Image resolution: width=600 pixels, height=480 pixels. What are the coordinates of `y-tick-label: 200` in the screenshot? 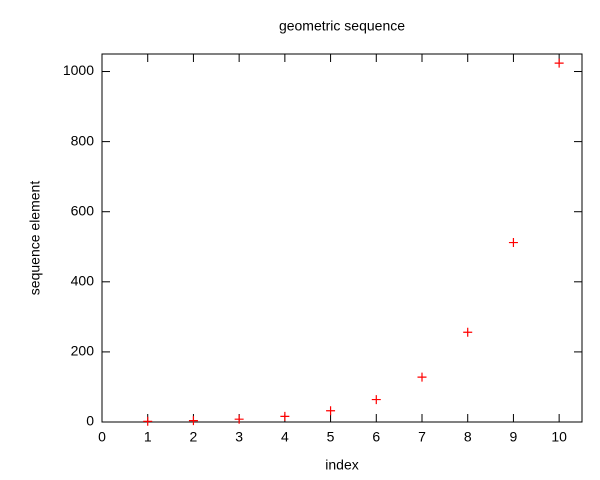 It's located at (83, 351).